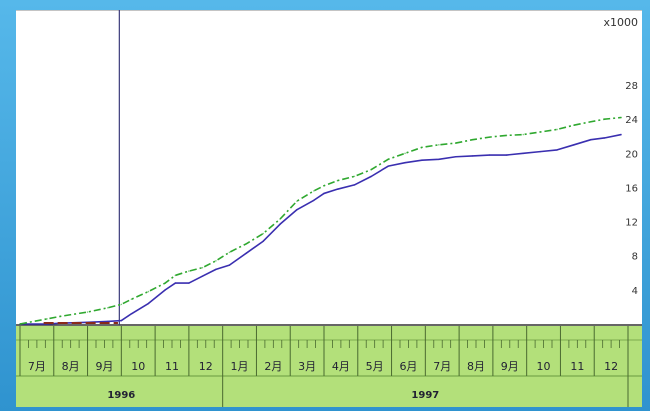 The width and height of the screenshot is (650, 411). Describe the element at coordinates (307, 366) in the screenshot. I see `month-label: 3月` at that location.